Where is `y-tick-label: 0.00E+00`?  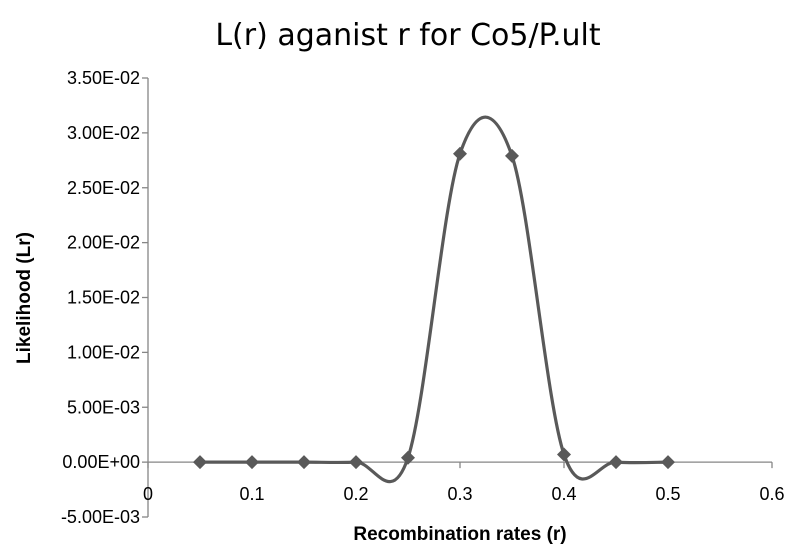
y-tick-label: 0.00E+00 is located at coordinates (101, 462).